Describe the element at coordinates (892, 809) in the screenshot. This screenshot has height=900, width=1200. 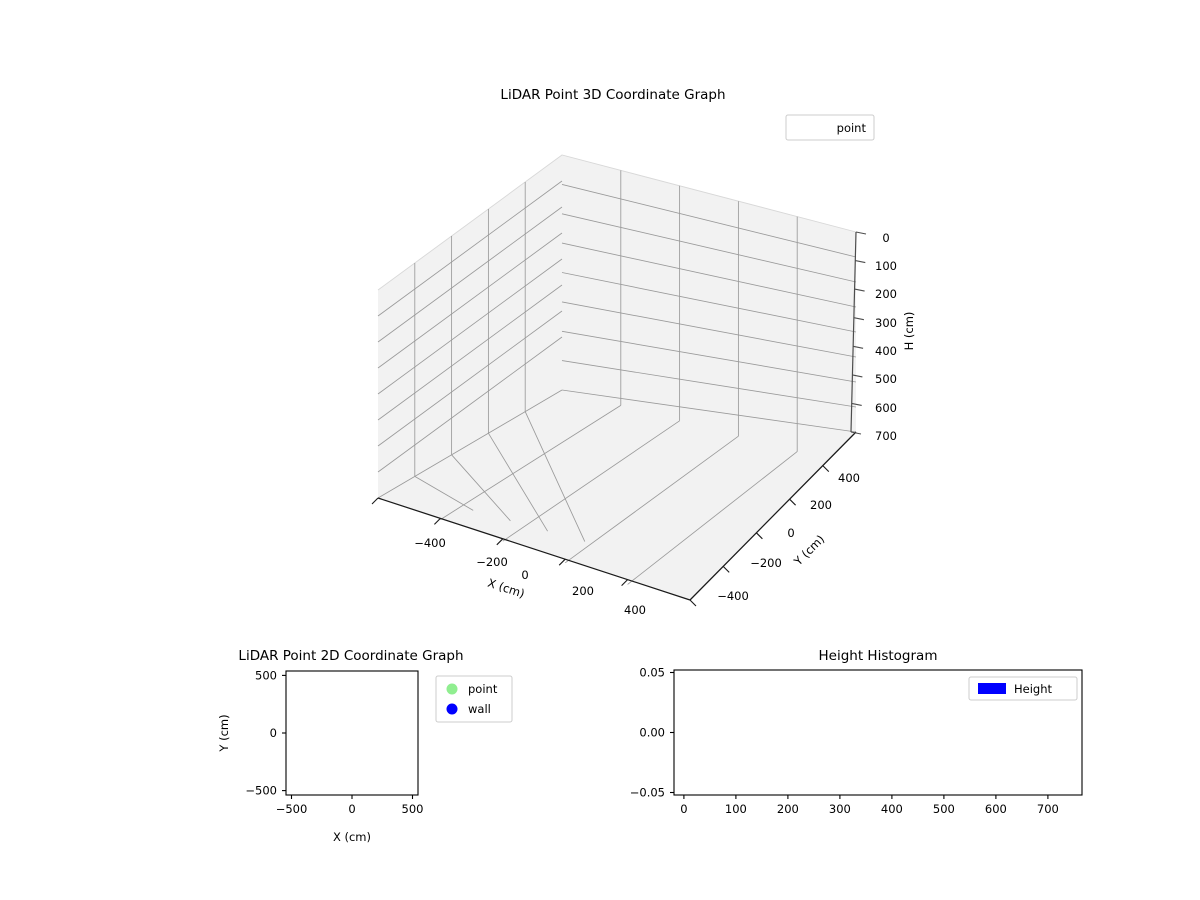
I see `axes-hist-x-ticklabel: 400` at that location.